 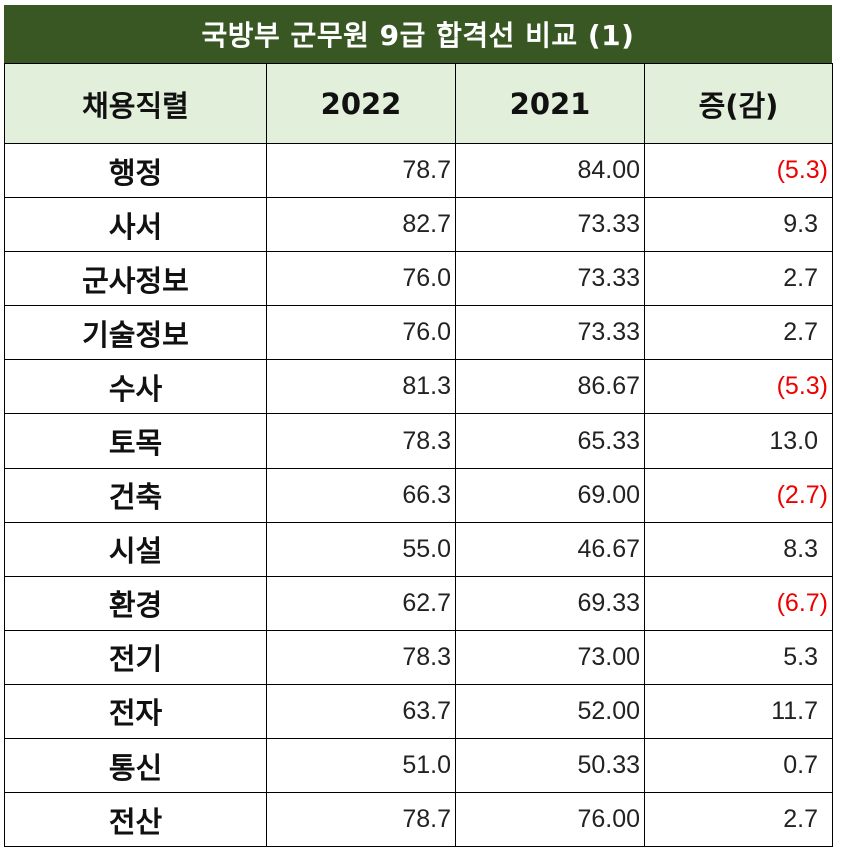 I want to click on job-cell: 사서, so click(x=135, y=225).